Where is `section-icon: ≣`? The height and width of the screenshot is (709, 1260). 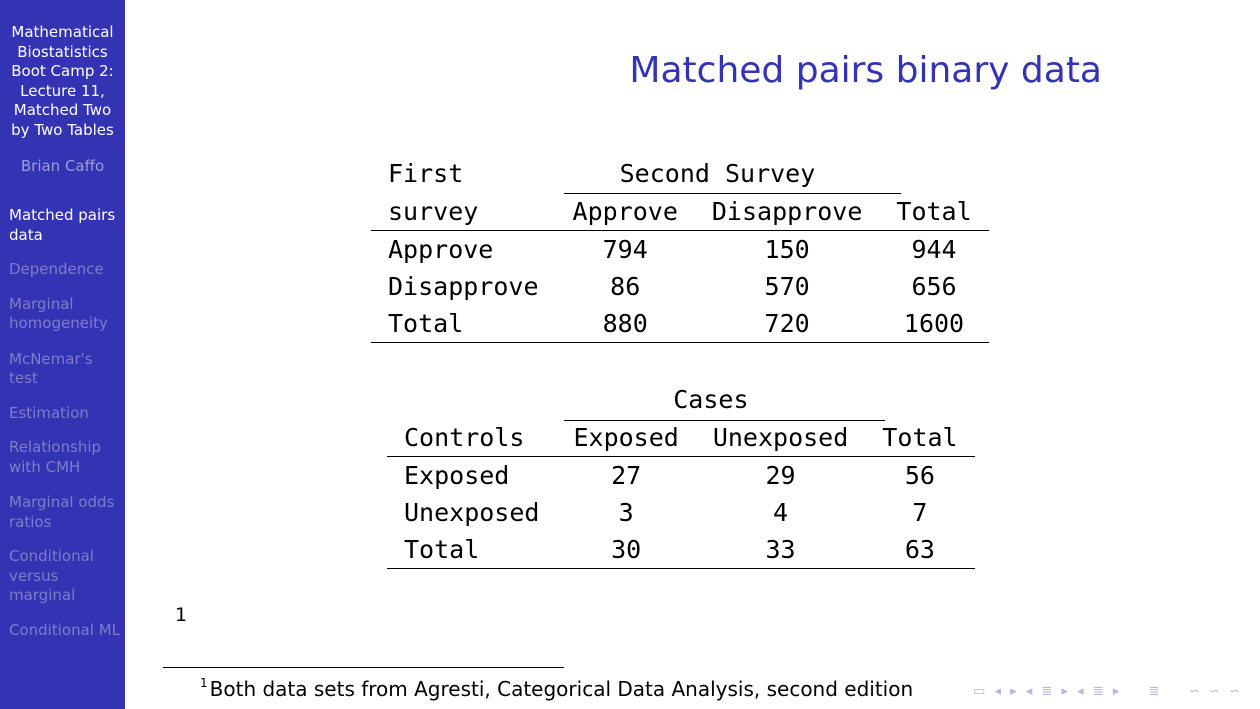 section-icon: ≣ is located at coordinates (1098, 691).